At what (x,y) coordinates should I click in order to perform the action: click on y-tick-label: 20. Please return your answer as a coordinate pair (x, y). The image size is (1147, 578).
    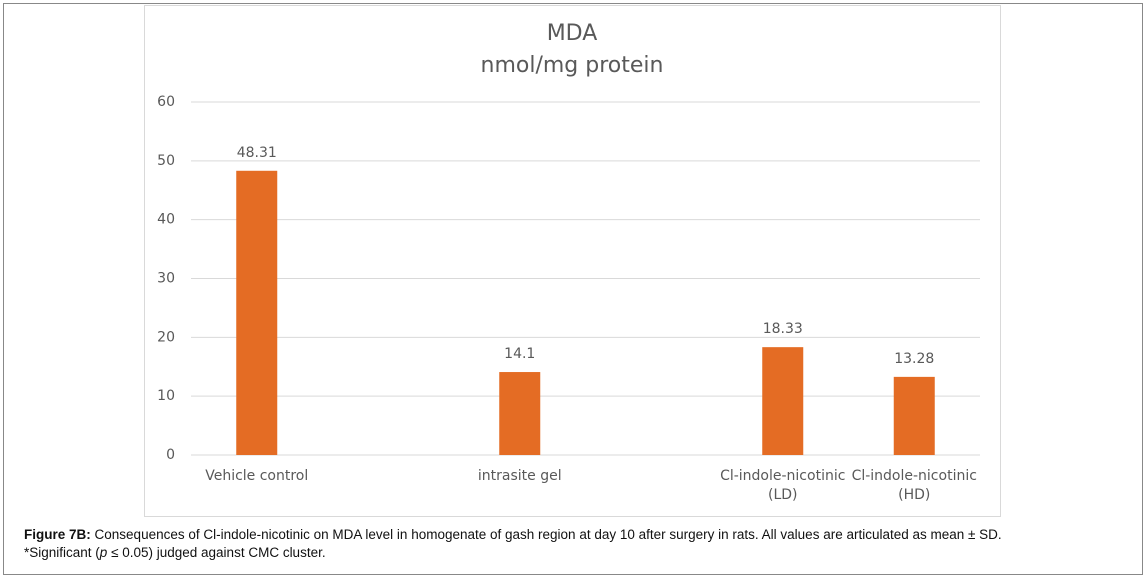
    Looking at the image, I should click on (166, 337).